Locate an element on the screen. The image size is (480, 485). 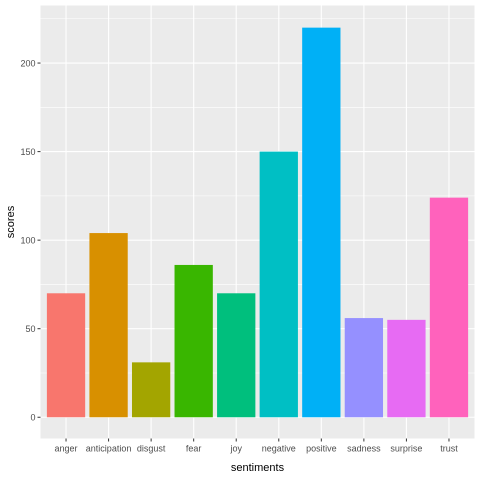
y-tick-label: 100 is located at coordinates (27, 240).